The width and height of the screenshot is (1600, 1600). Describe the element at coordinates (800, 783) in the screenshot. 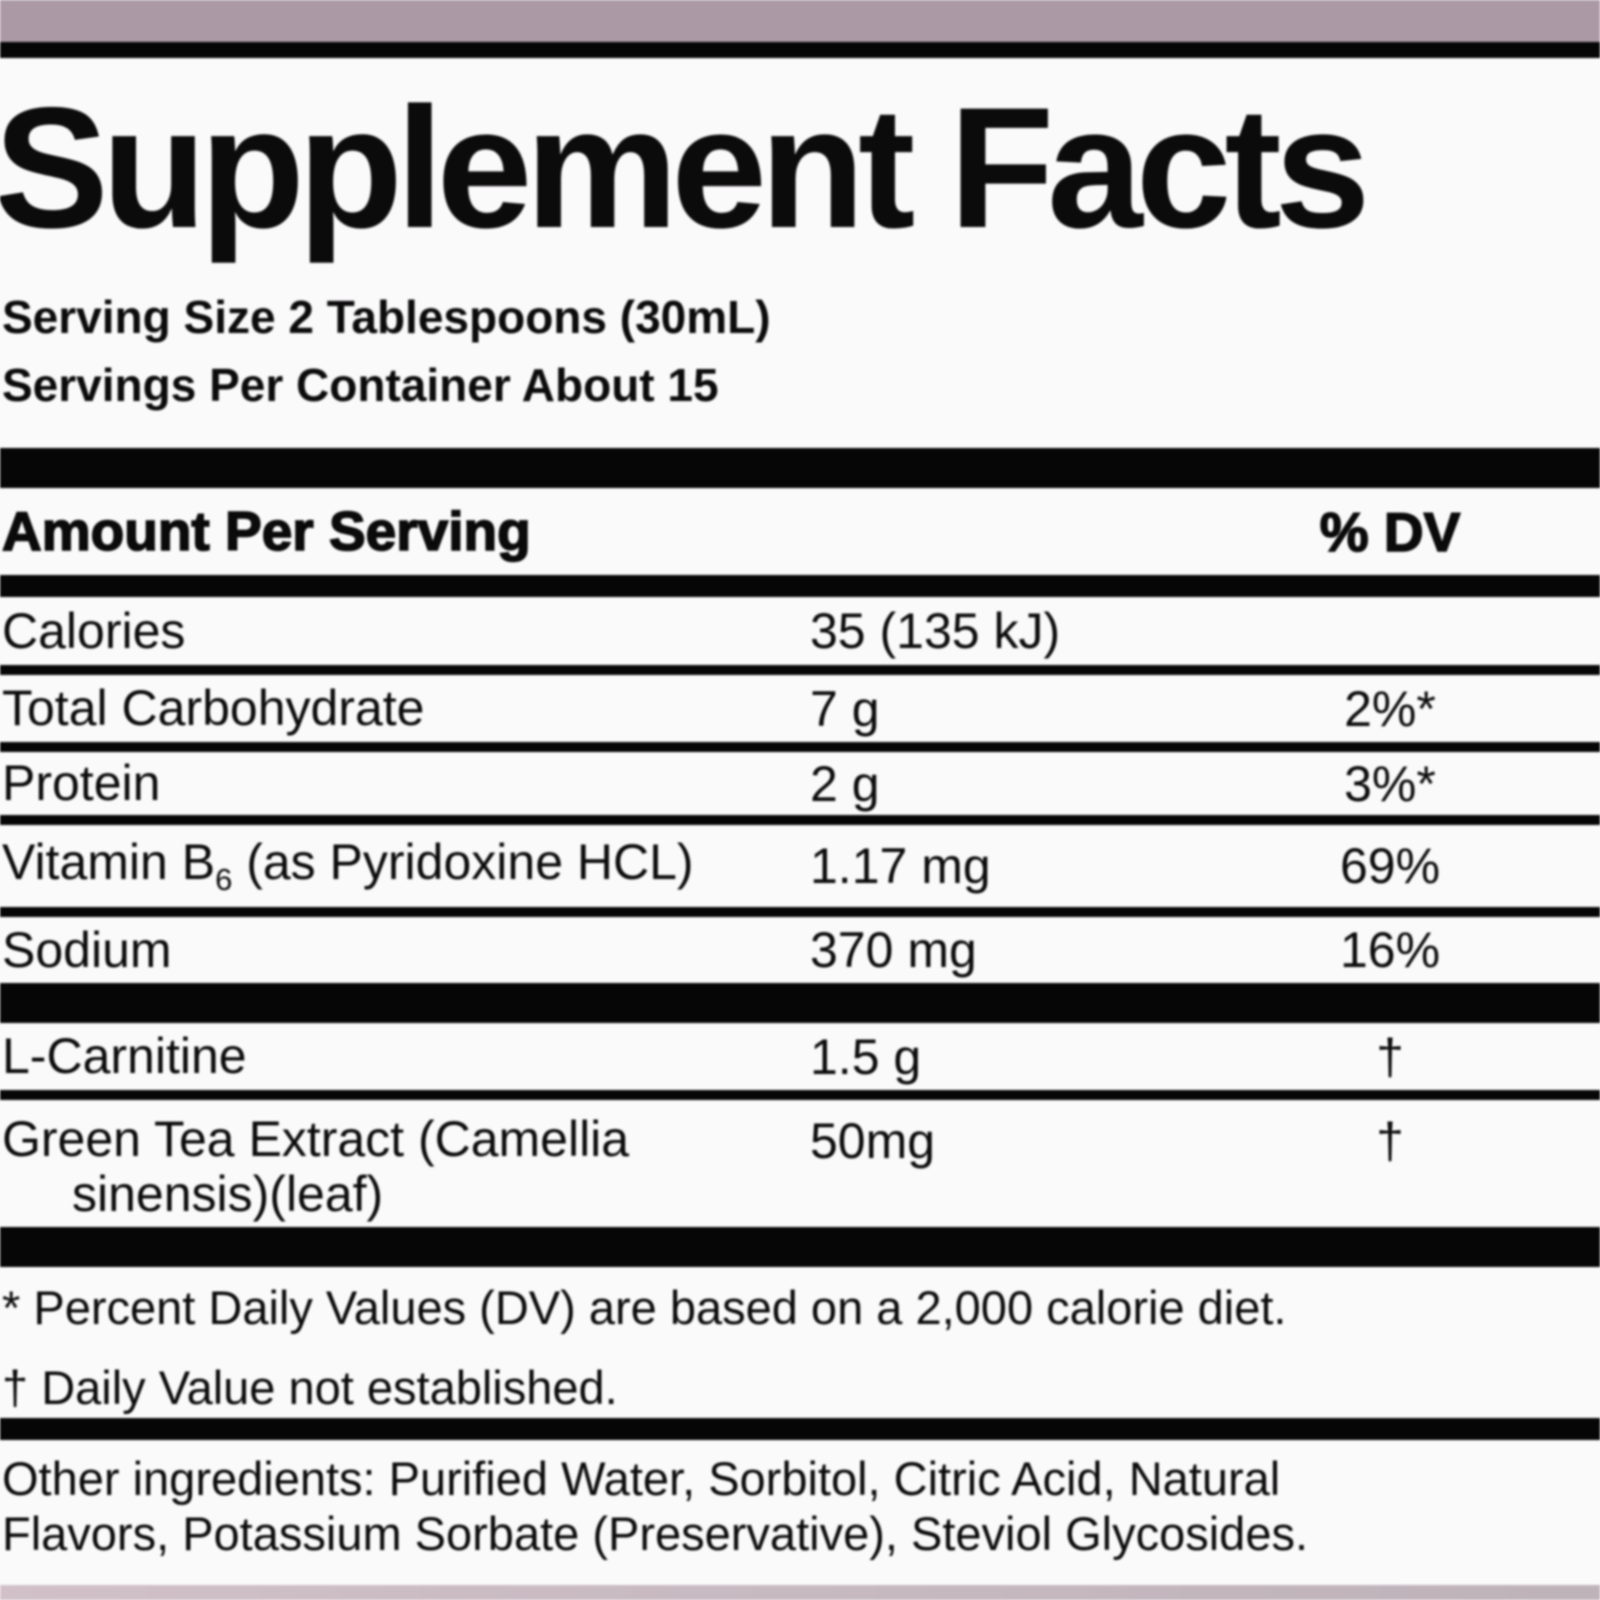

I see `table-row-protein: Protein 2 g 3%*` at that location.